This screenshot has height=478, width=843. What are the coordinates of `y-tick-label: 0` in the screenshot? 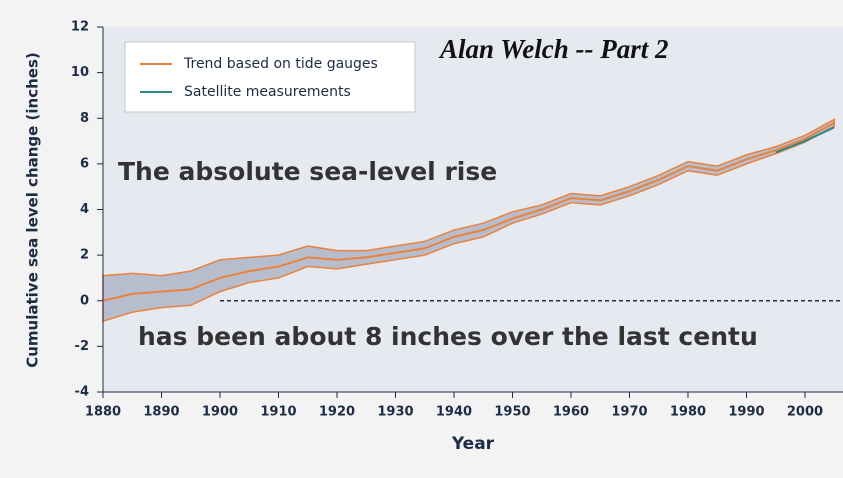 It's located at (84, 300).